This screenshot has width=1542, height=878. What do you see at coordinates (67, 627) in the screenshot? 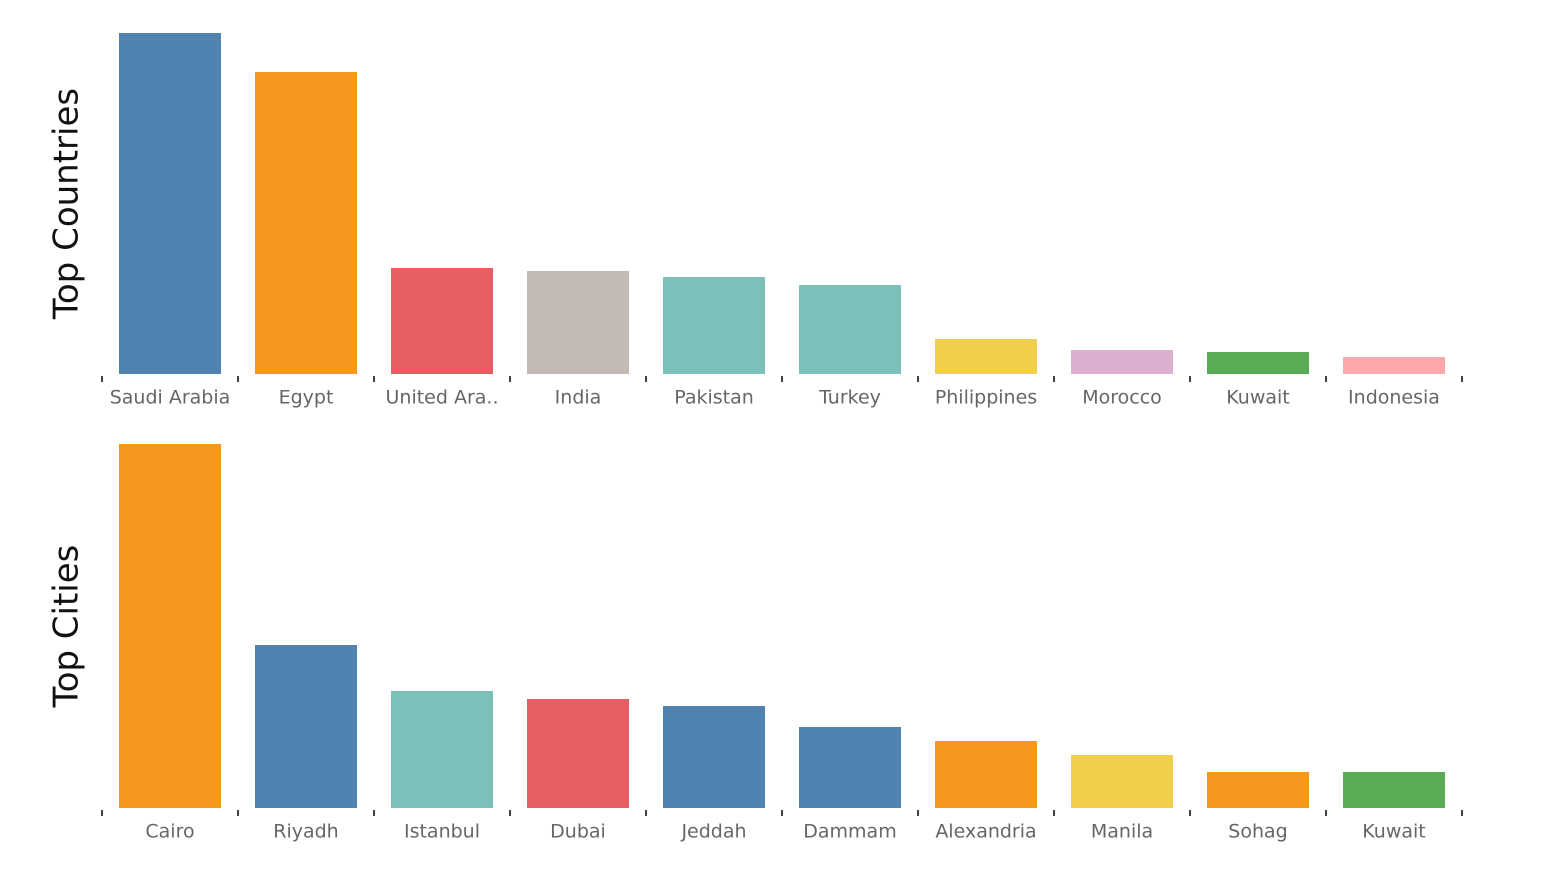
I see `y-axis-title: Top Cities` at bounding box center [67, 627].